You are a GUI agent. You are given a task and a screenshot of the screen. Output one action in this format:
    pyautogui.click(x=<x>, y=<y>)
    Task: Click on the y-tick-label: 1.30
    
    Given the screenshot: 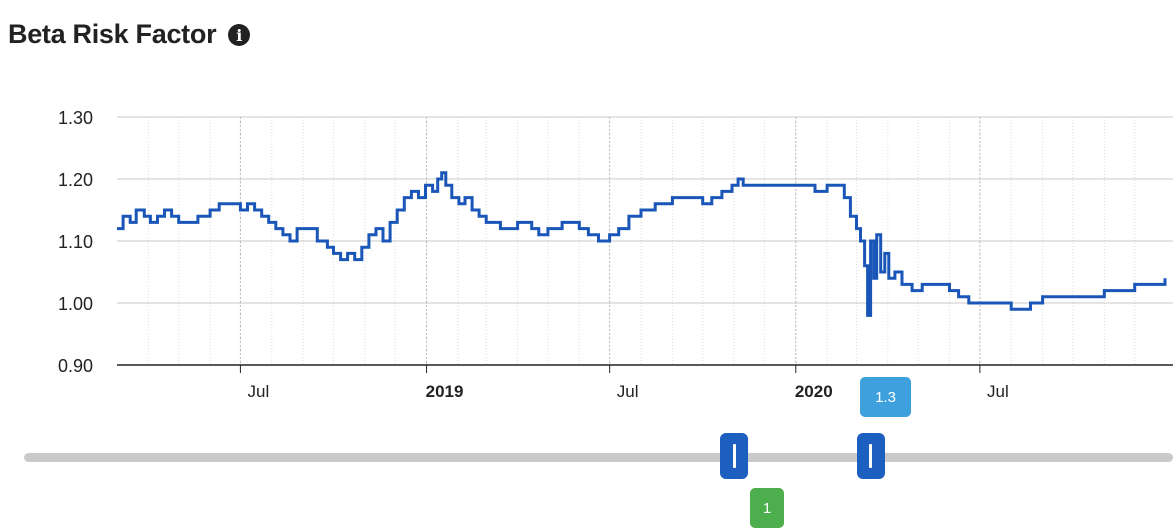 What is the action you would take?
    pyautogui.click(x=75, y=118)
    